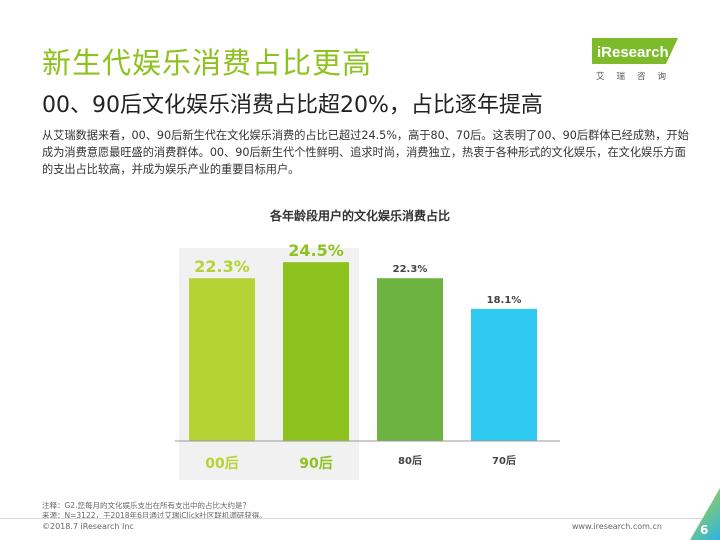 The height and width of the screenshot is (540, 720). What do you see at coordinates (154, 515) in the screenshot?
I see `footer-source: 来源：N=3122，于2018年6月通过艾瑞iClick社区联机调研获得。` at bounding box center [154, 515].